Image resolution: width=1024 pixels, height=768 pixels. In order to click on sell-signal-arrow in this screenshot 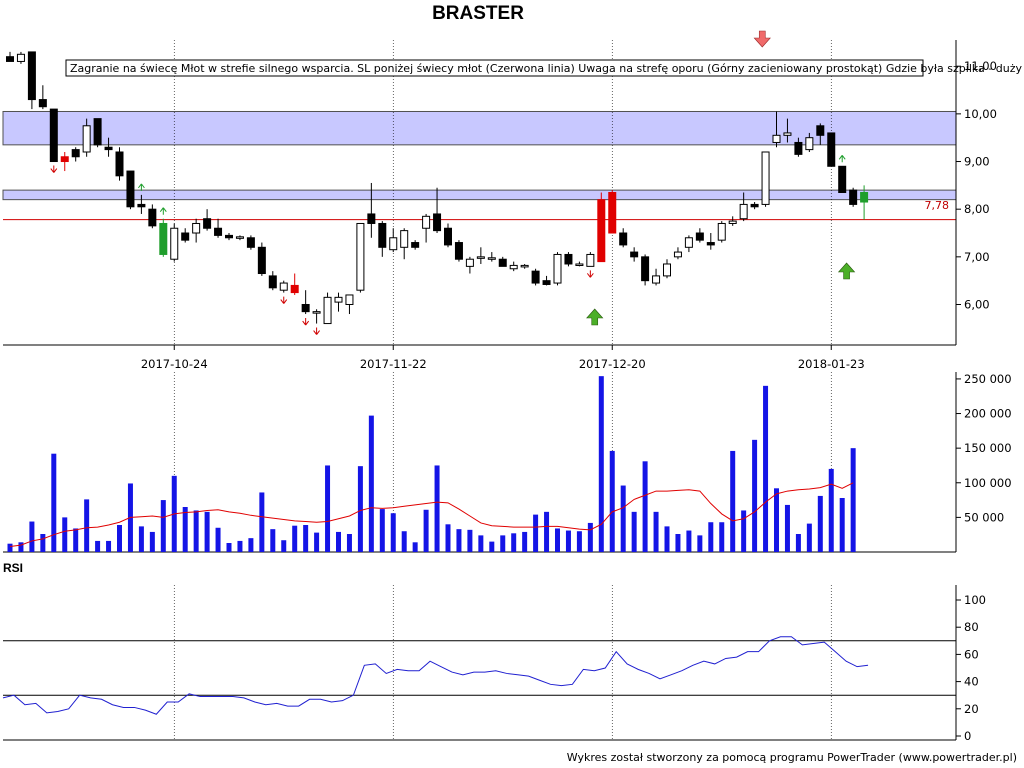, I will do `click(590, 274)`.